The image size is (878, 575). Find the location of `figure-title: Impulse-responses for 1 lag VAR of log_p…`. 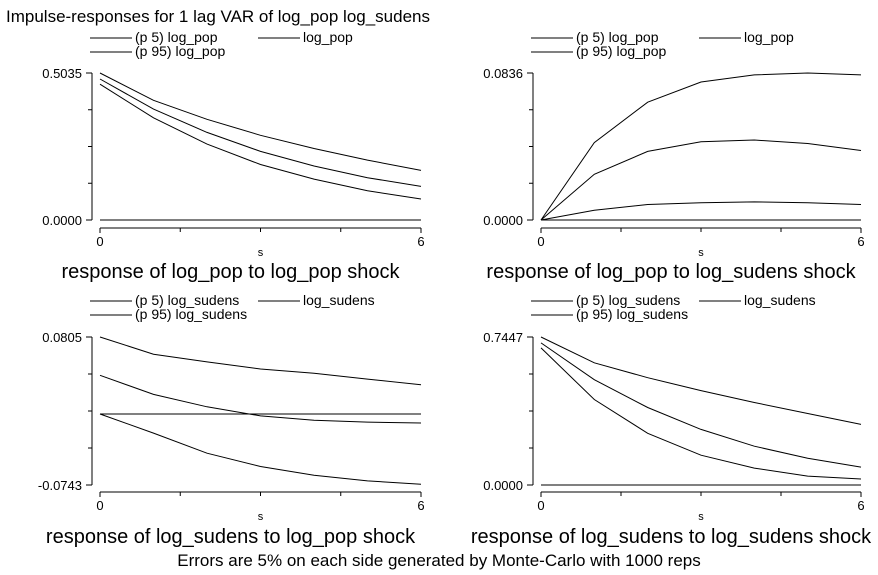

figure-title: Impulse-responses for 1 lag VAR of log_p… is located at coordinates (218, 16).